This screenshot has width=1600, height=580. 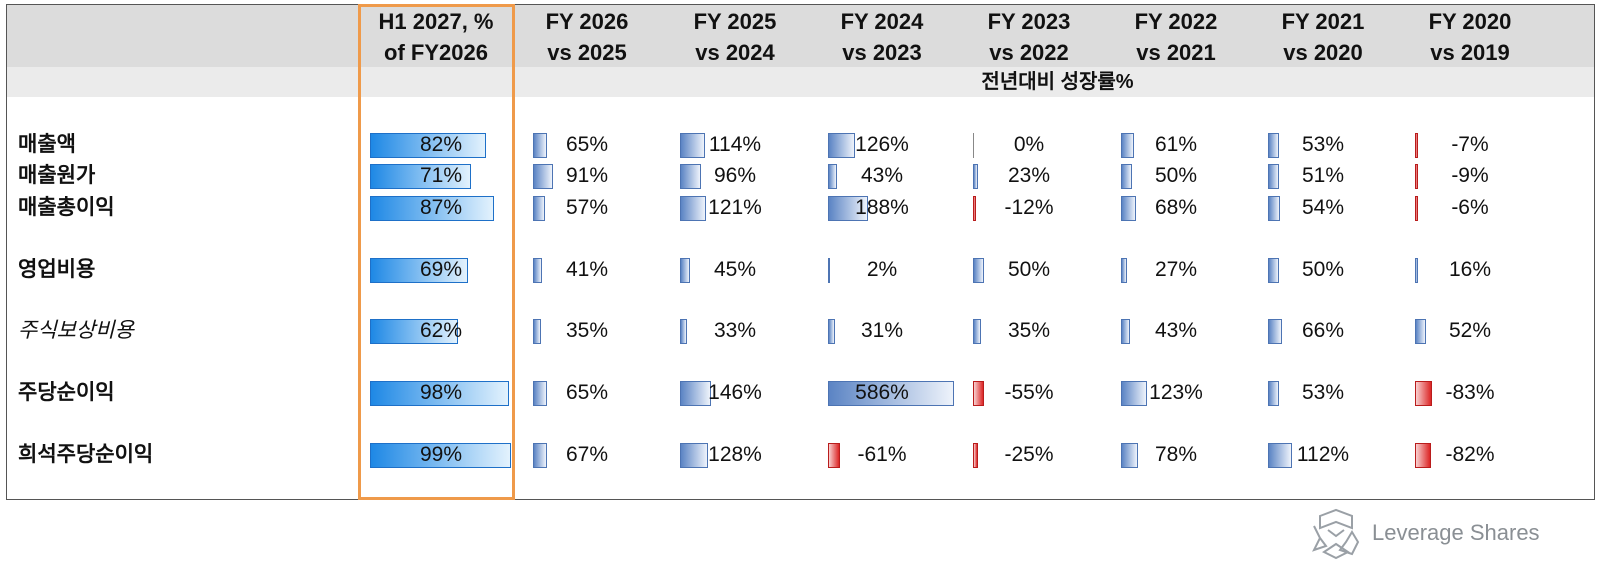 I want to click on value-label: 69%, so click(x=441, y=269).